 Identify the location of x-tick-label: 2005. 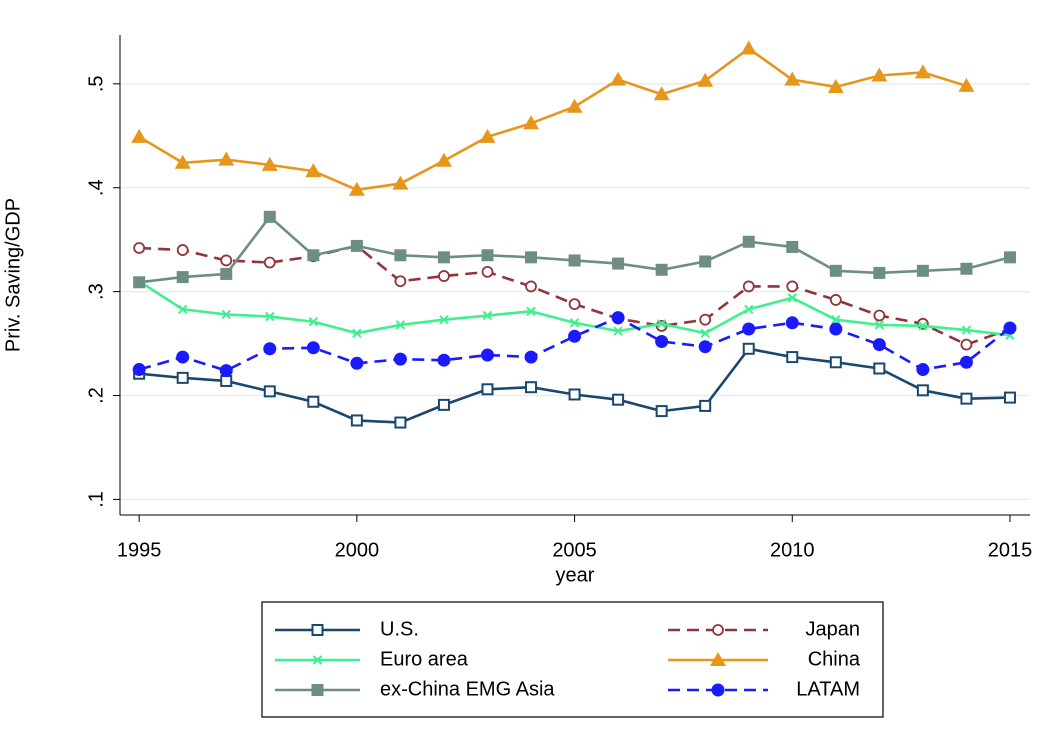
(574, 550).